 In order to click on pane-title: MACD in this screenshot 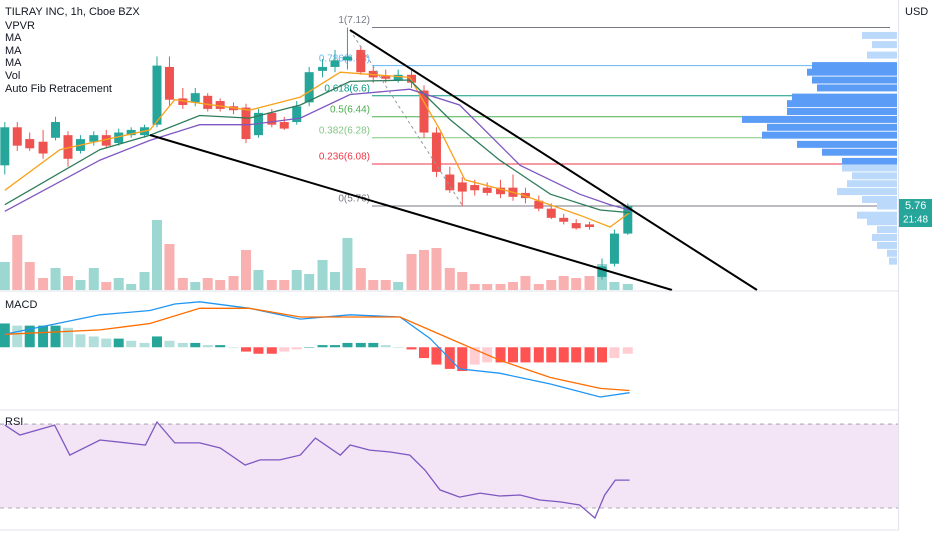, I will do `click(21, 305)`.